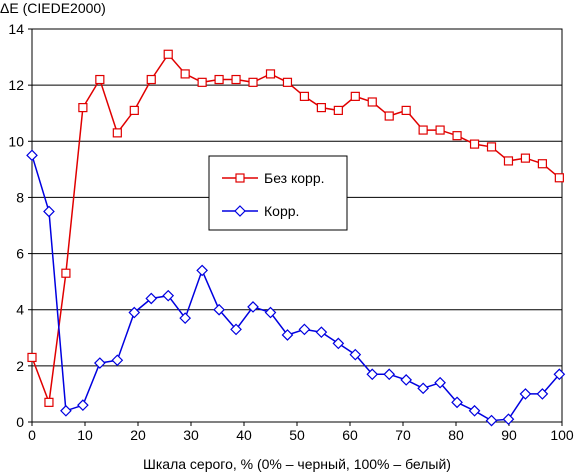 This screenshot has height=472, width=574. What do you see at coordinates (191, 435) in the screenshot?
I see `x-tick-label: 30` at bounding box center [191, 435].